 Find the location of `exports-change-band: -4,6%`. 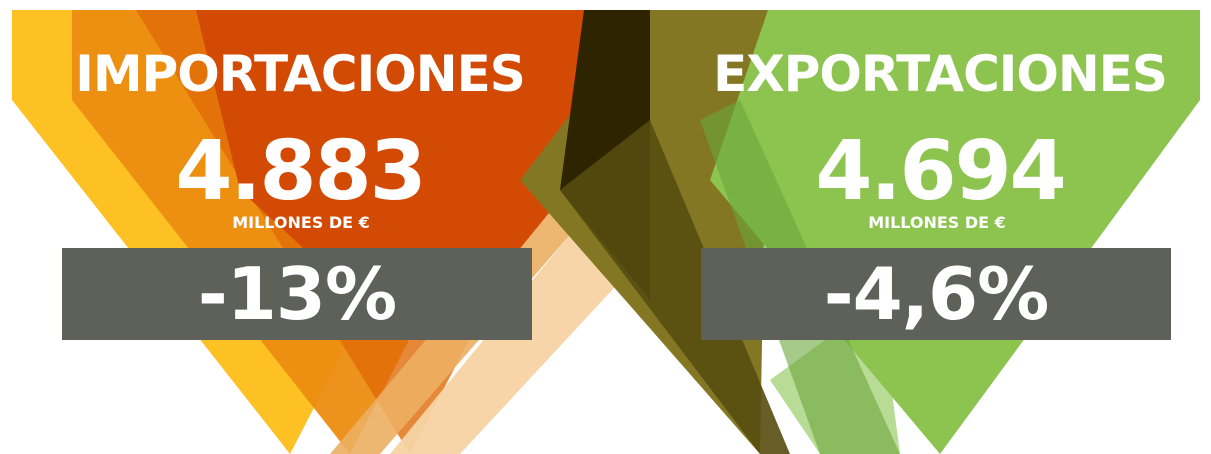

exports-change-band: -4,6% is located at coordinates (936, 294).